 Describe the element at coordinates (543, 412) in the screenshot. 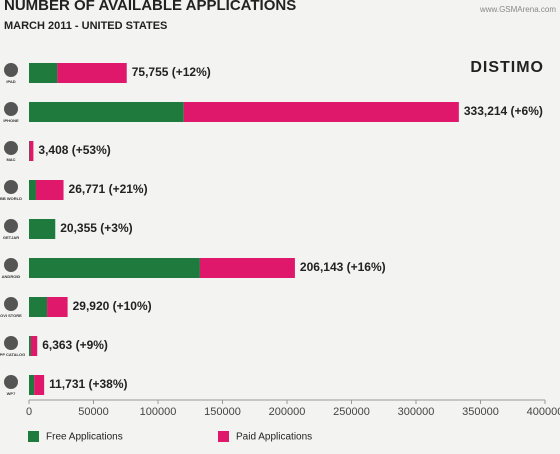

I see `x-tick-label: 400000` at that location.